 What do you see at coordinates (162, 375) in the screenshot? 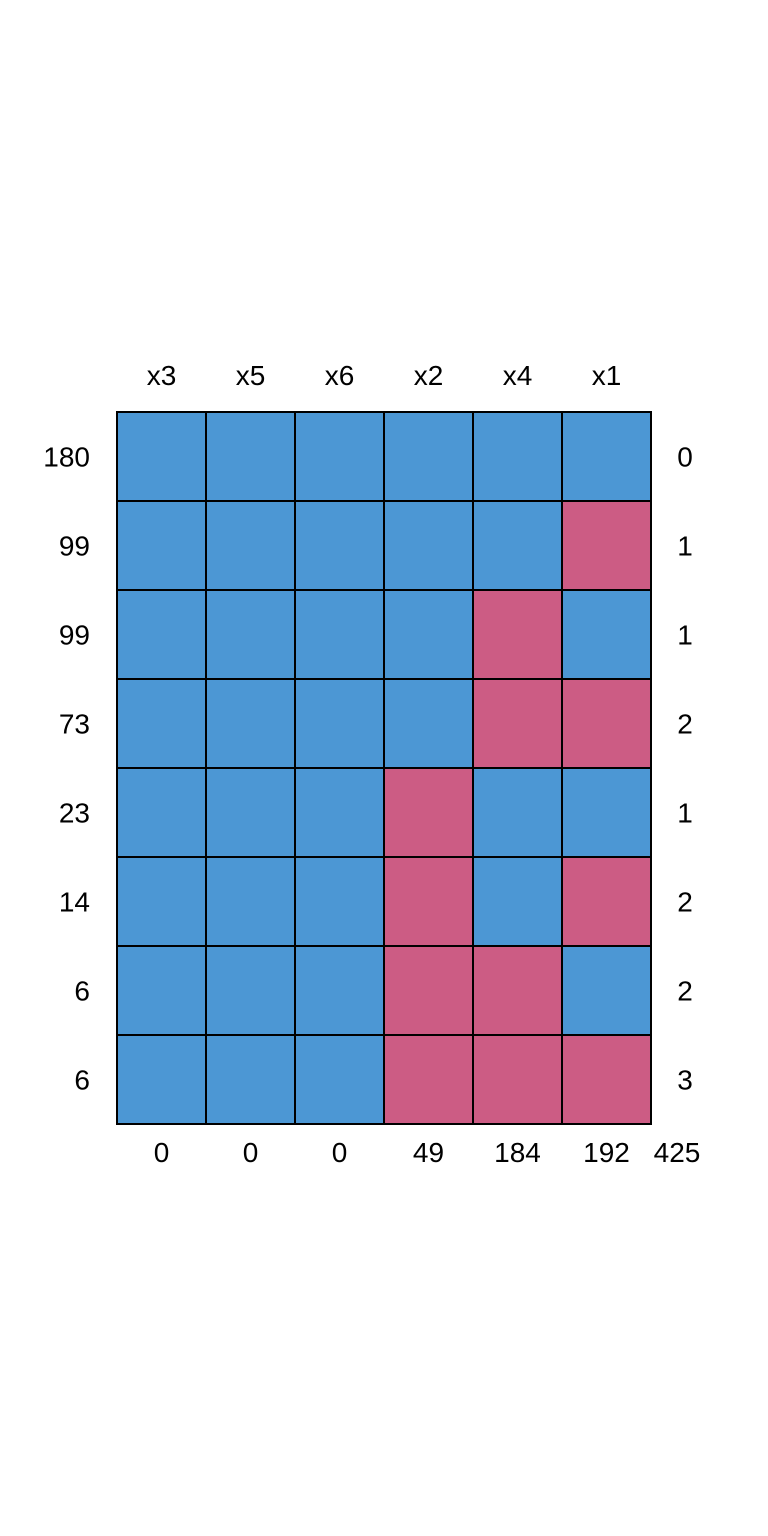
I see `column-label: x3` at bounding box center [162, 375].